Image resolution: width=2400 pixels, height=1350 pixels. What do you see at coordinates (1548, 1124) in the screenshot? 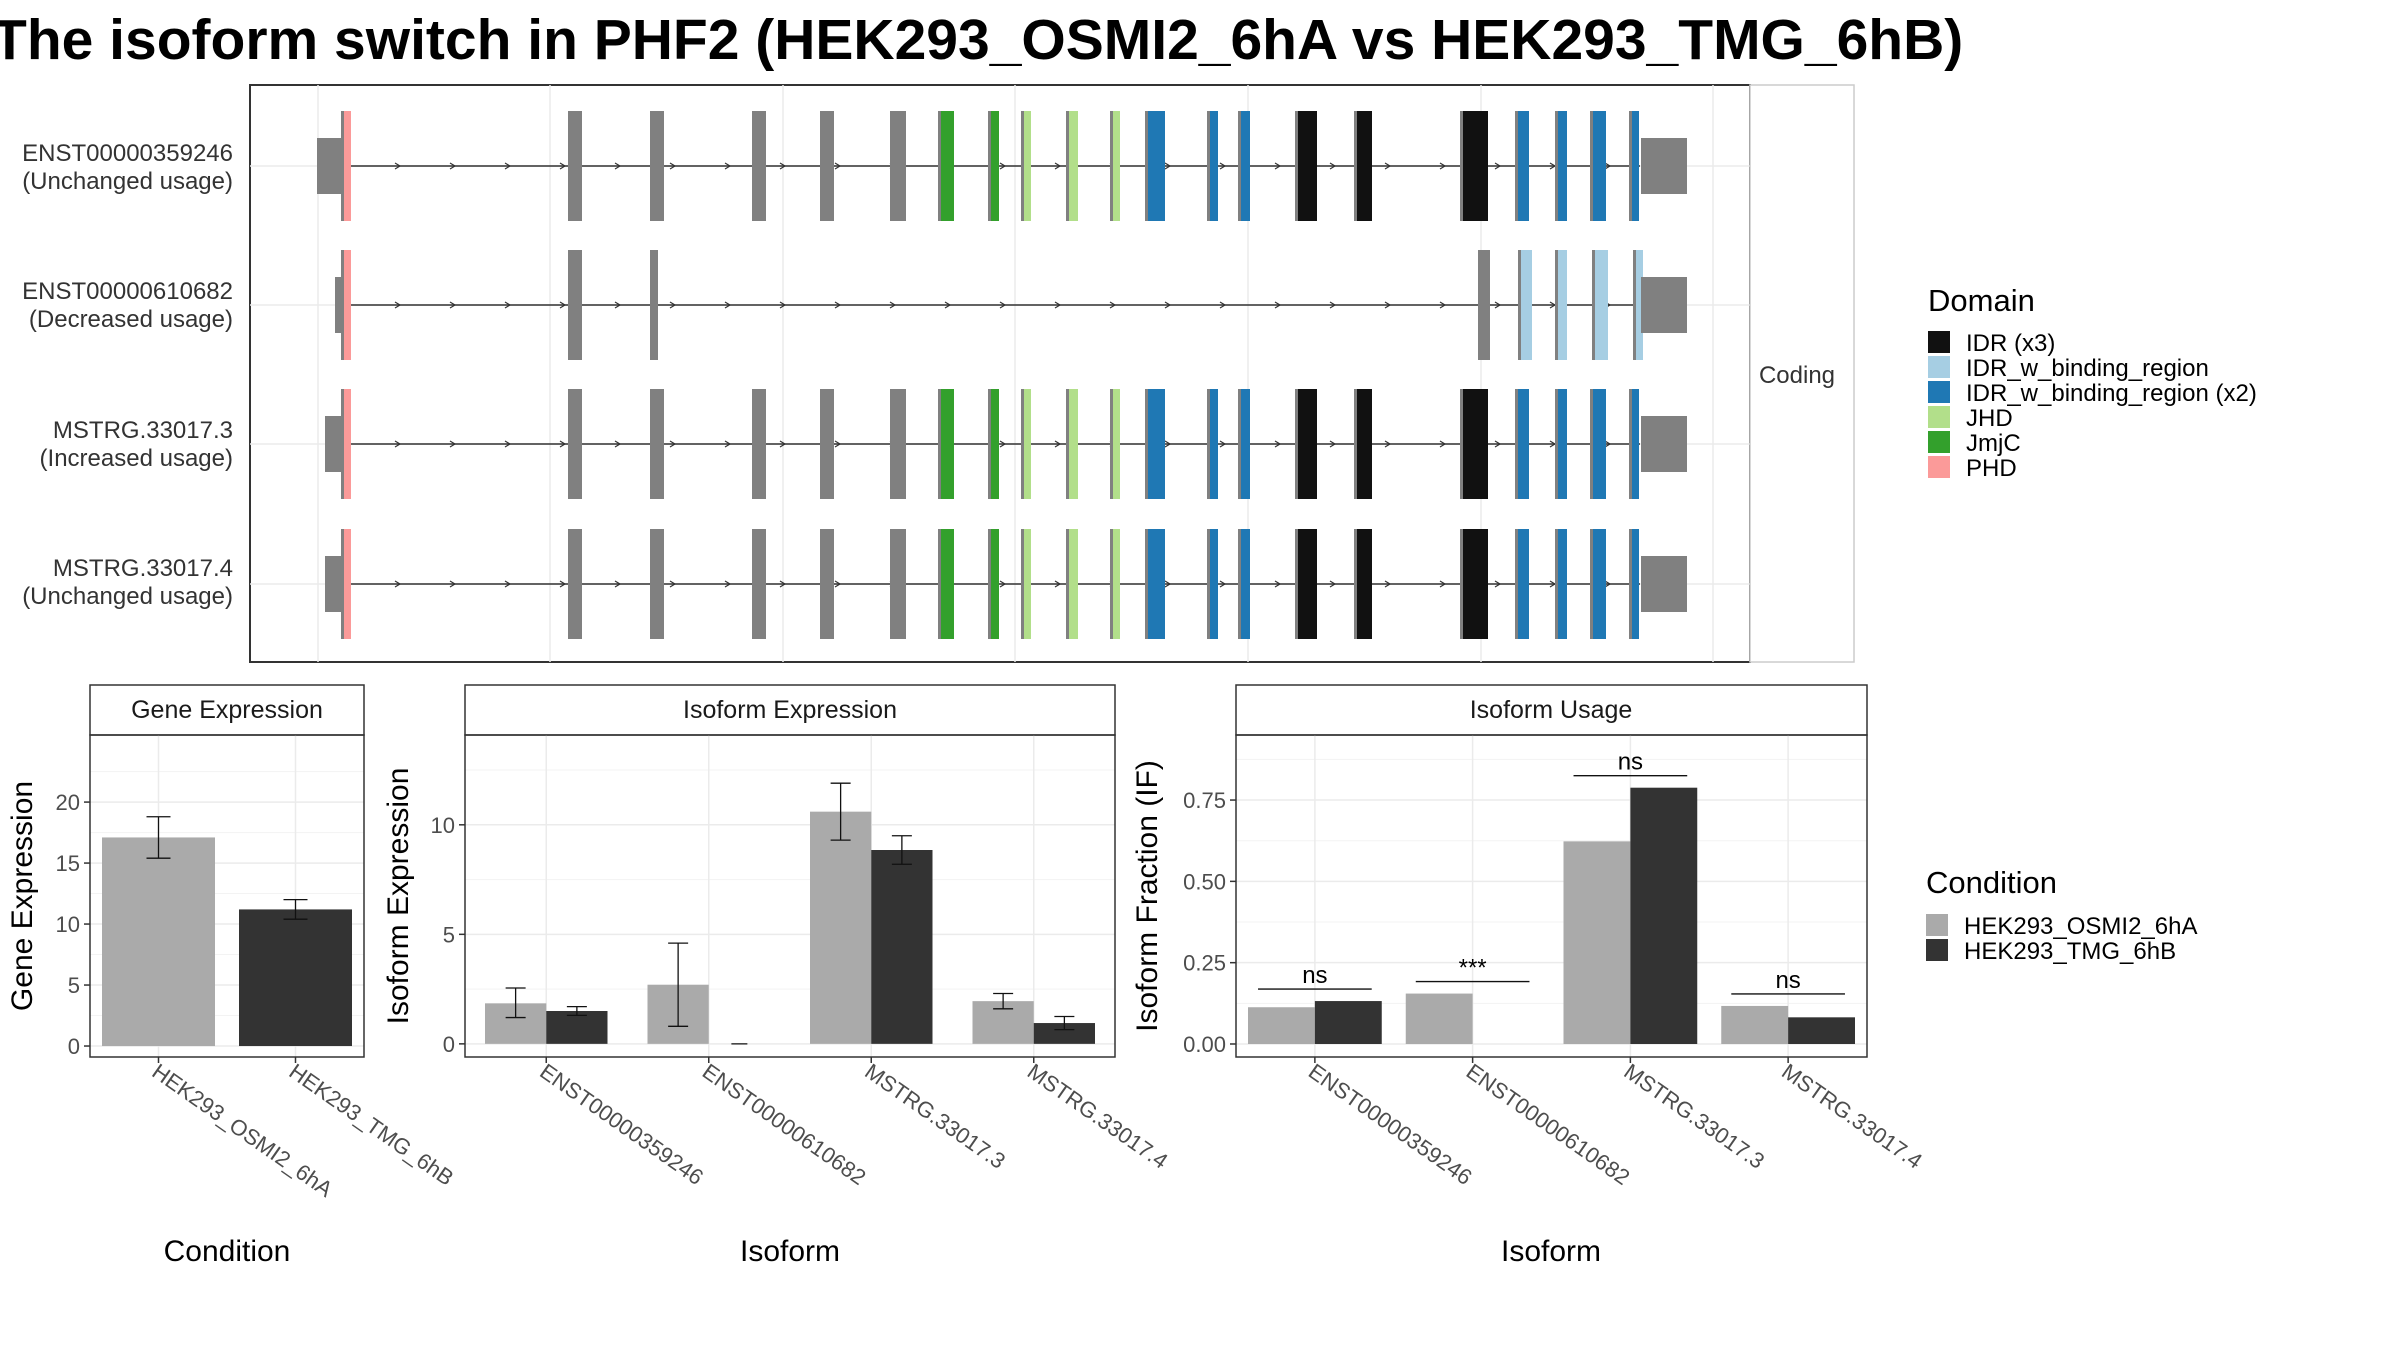
I see `x-tick-label: ENST00000610682` at bounding box center [1548, 1124].